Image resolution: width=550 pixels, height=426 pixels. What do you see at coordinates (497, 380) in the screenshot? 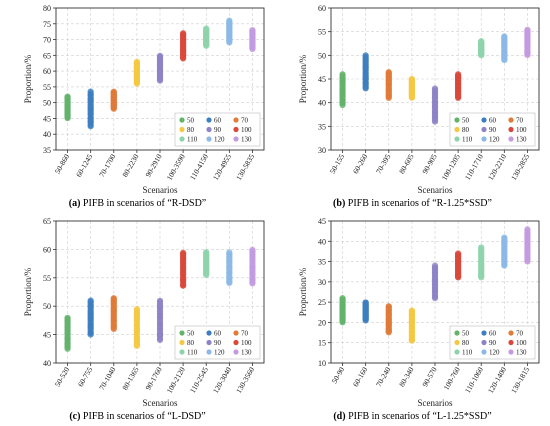
I see `x-tick-label: 120-1400` at bounding box center [497, 380].